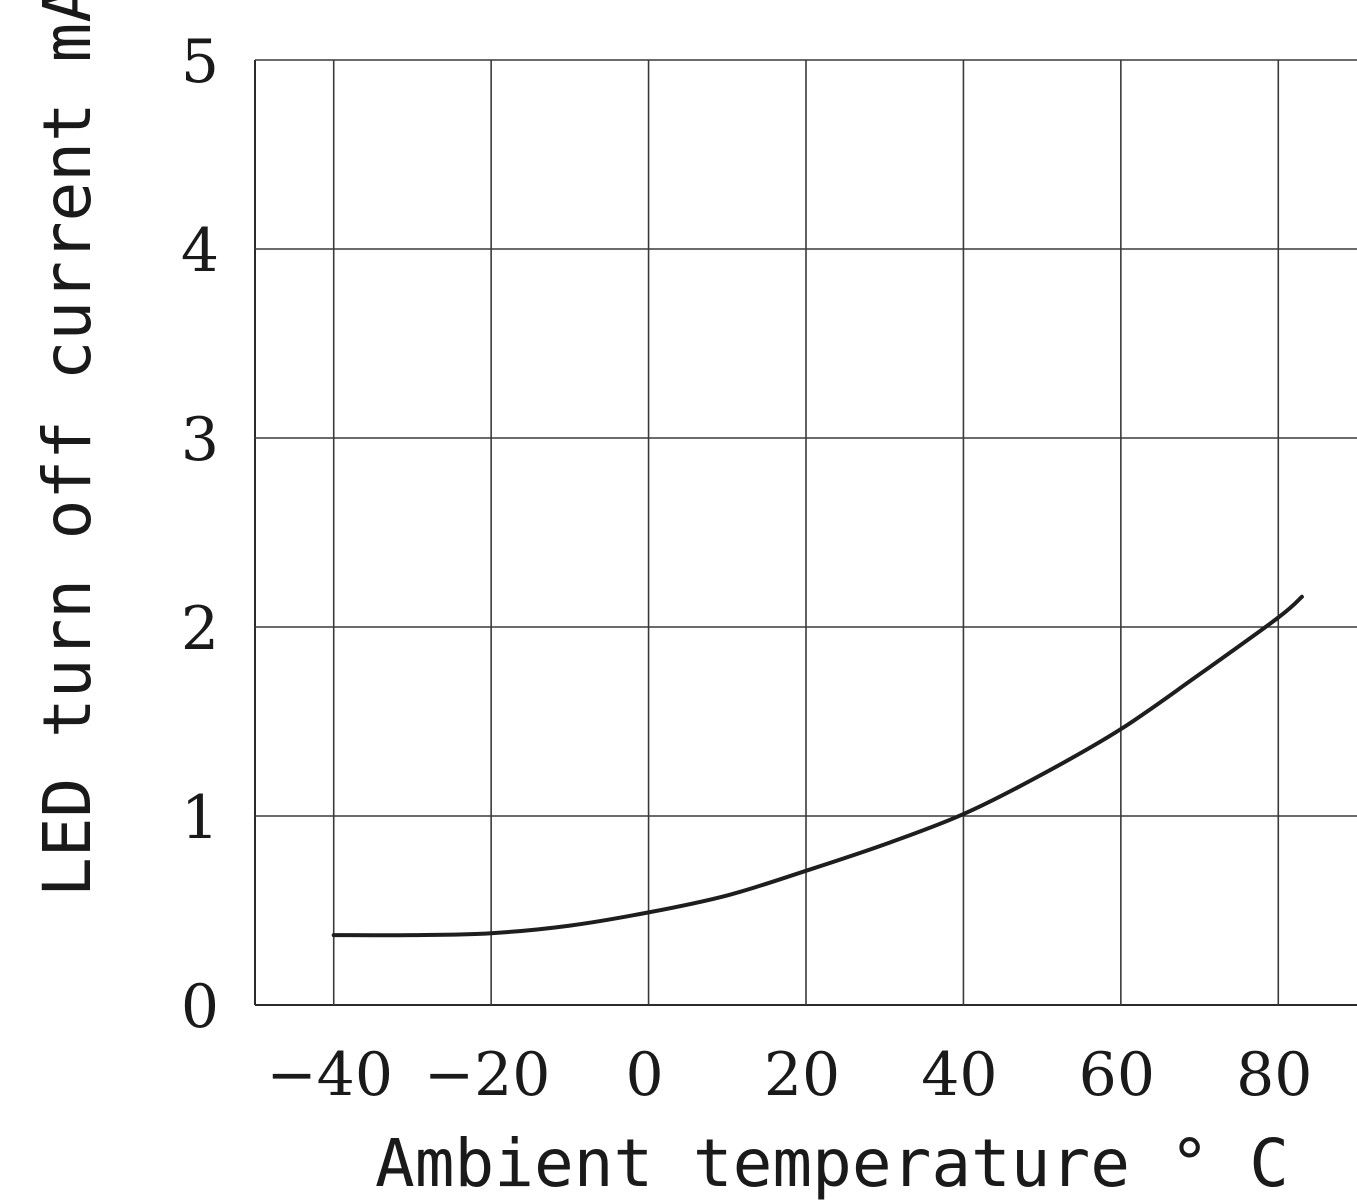 This screenshot has width=1357, height=1204. What do you see at coordinates (329, 1075) in the screenshot?
I see `x-tick-label-0: −40` at bounding box center [329, 1075].